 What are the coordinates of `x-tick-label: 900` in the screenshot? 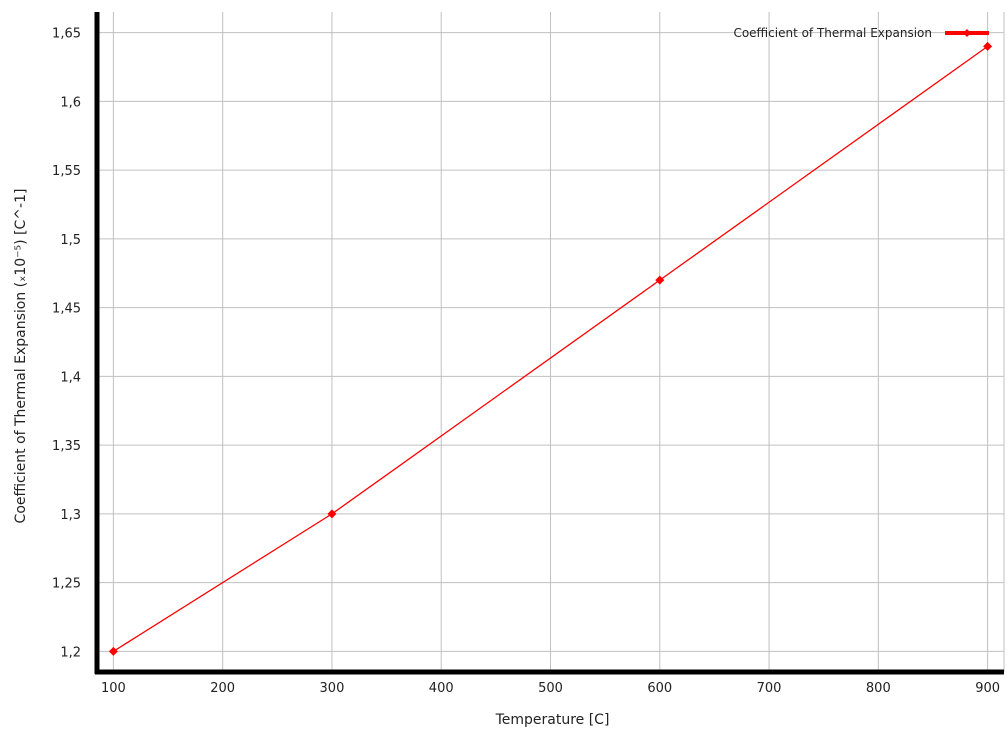 It's located at (987, 688).